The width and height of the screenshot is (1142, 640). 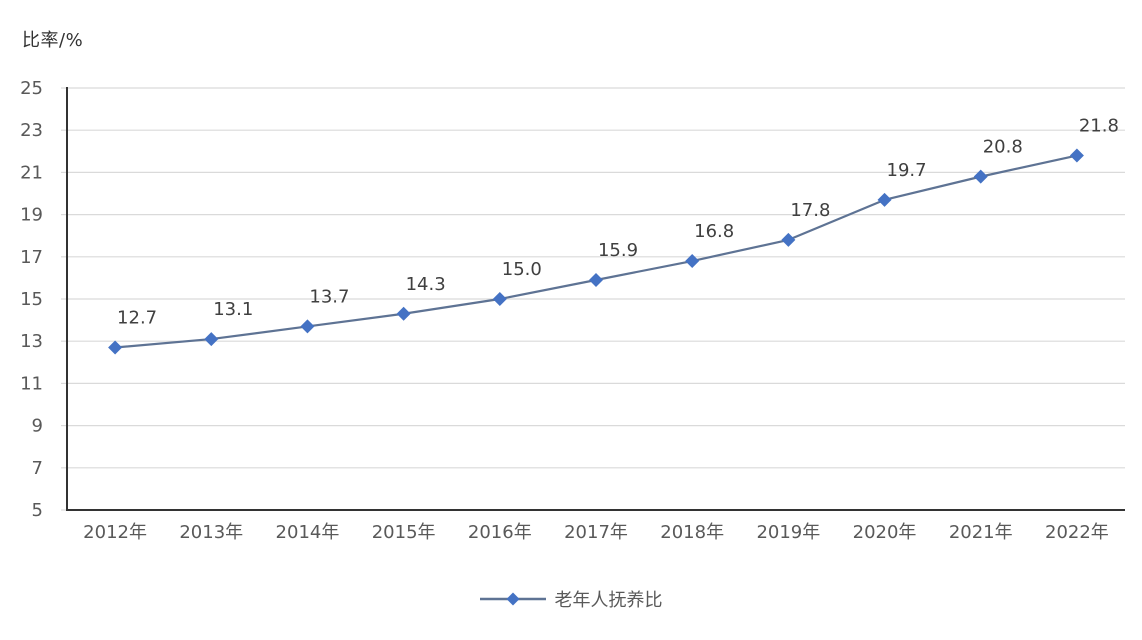 I want to click on data-label: 15.0, so click(x=522, y=269).